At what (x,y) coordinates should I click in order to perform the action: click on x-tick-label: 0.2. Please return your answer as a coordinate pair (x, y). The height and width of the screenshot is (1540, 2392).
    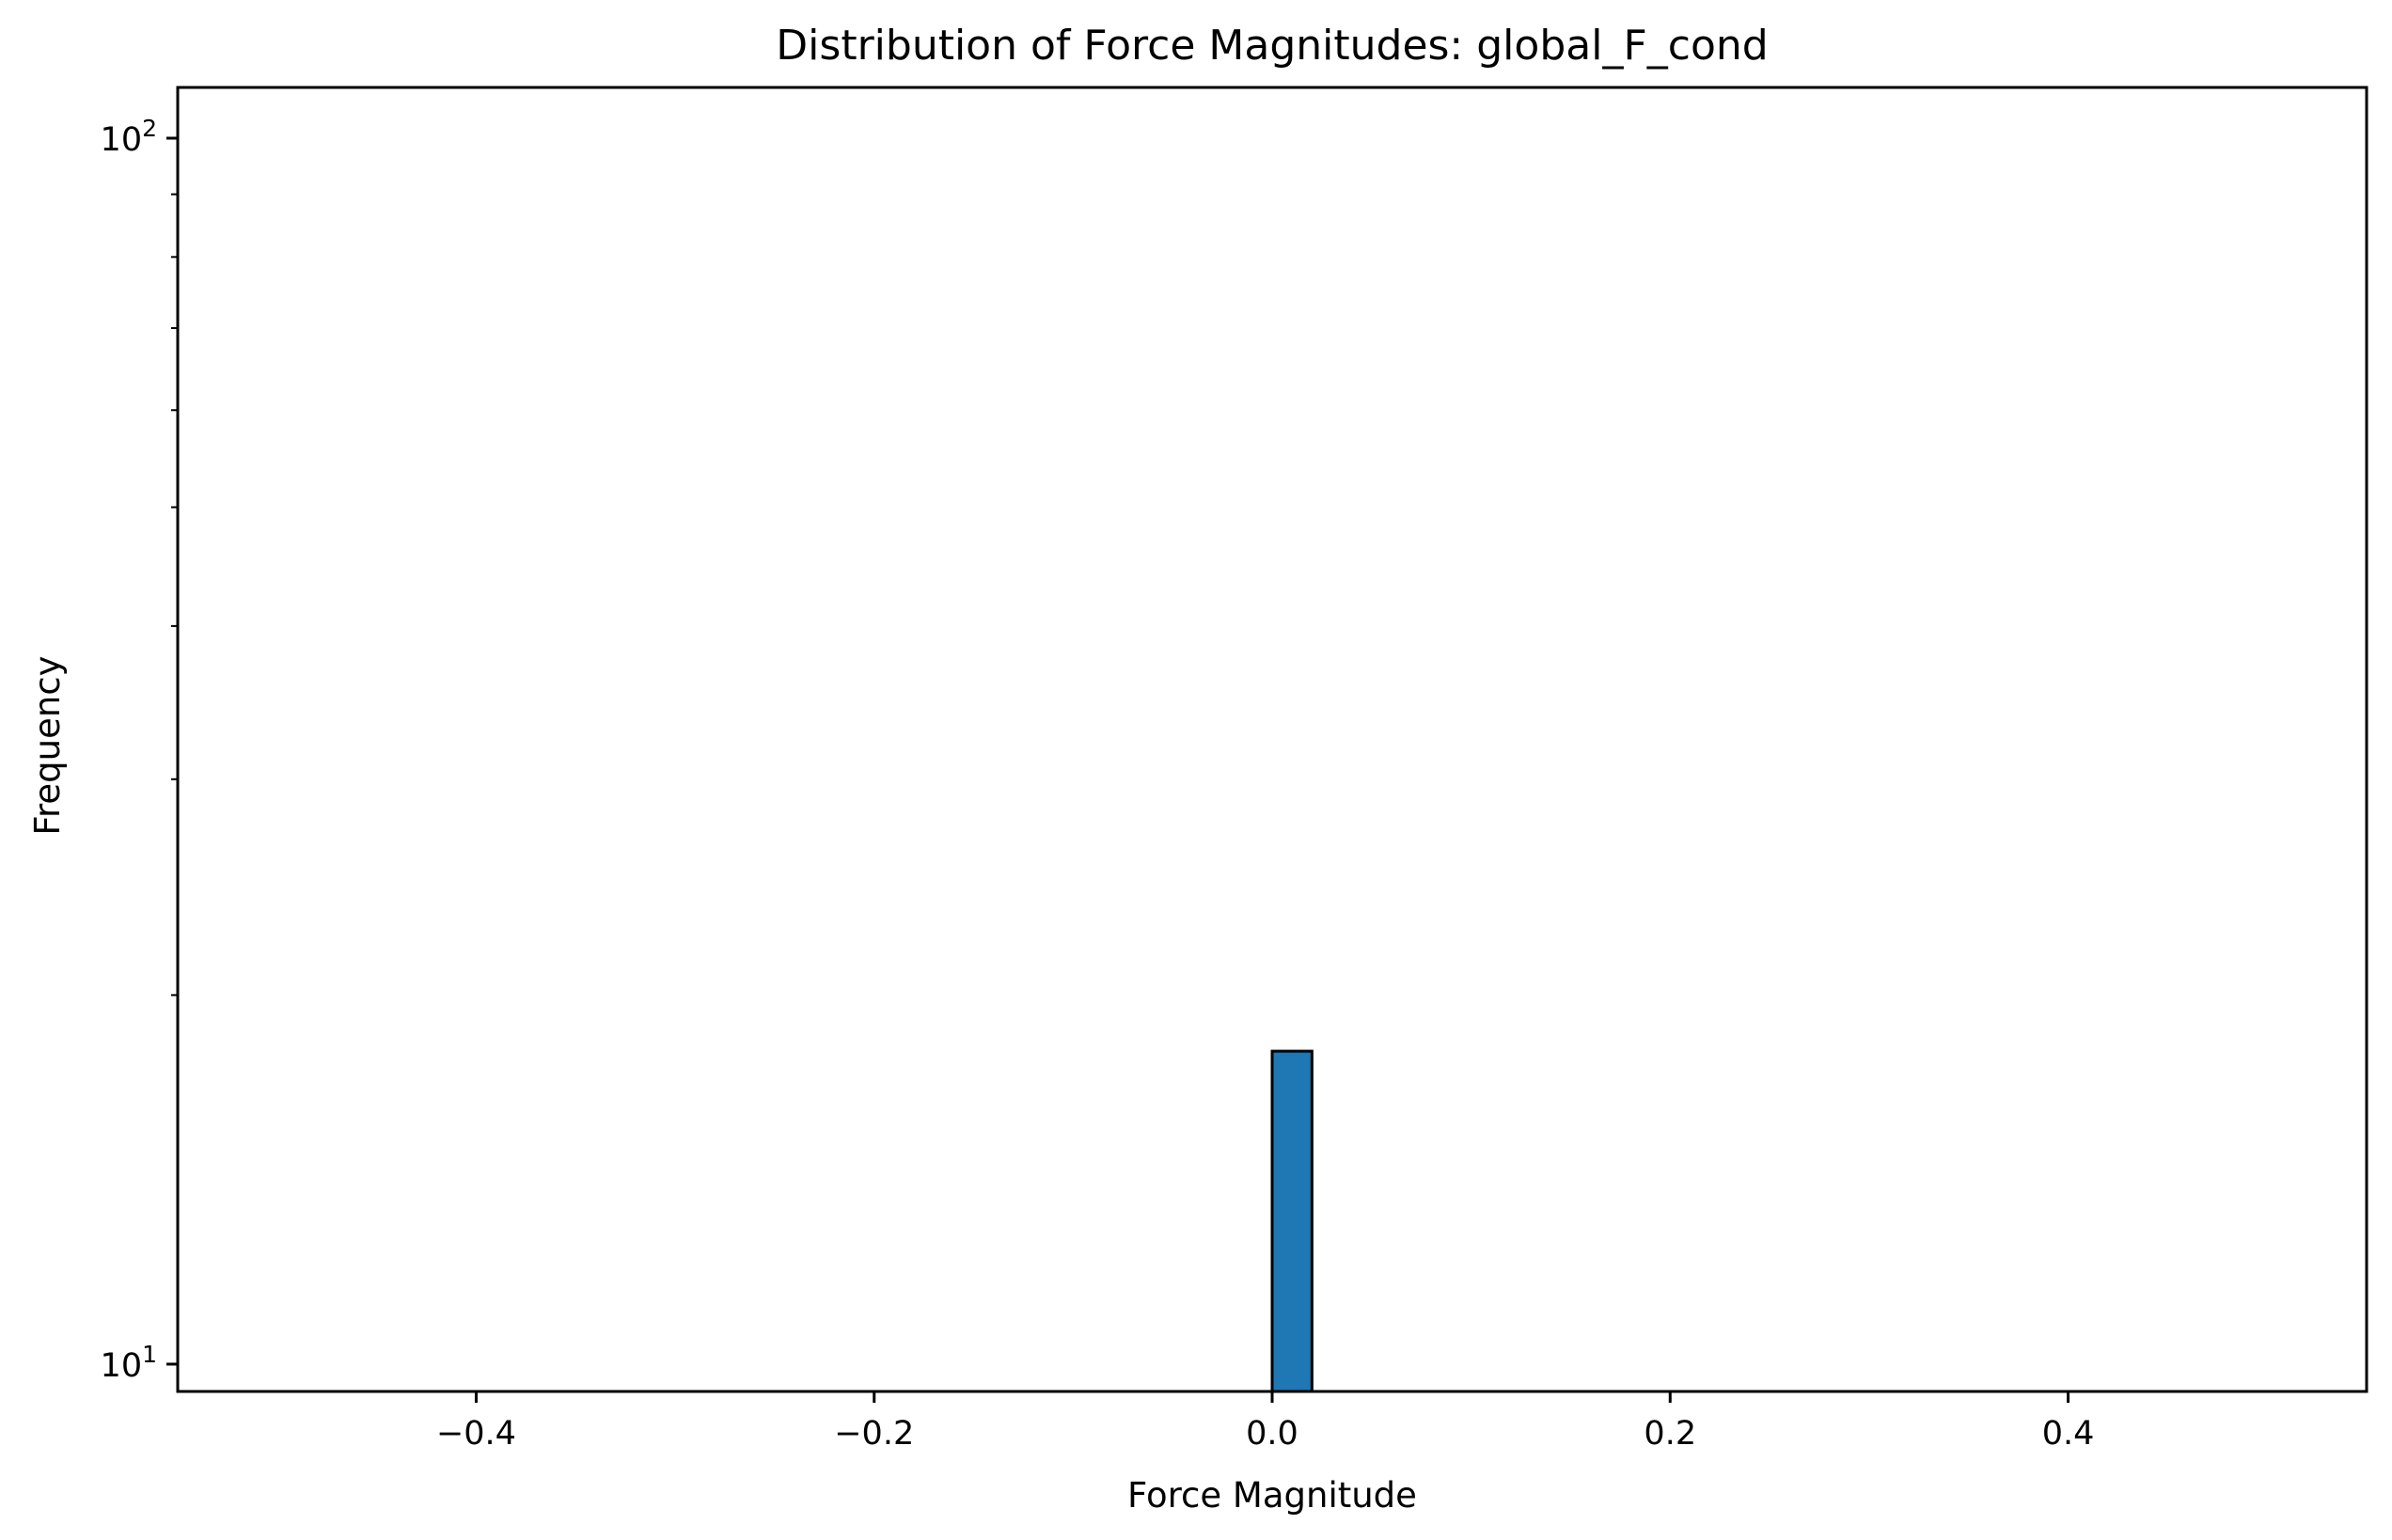
    Looking at the image, I should click on (1670, 1434).